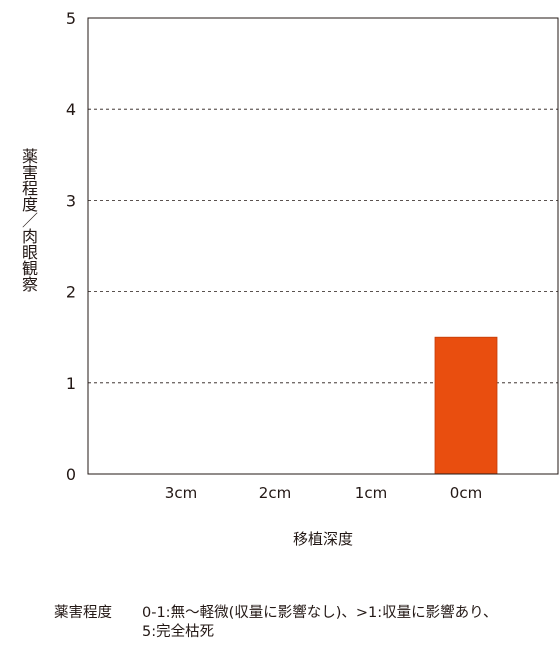 This screenshot has width=560, height=646. Describe the element at coordinates (323, 493) in the screenshot. I see `x-tick-labels: 3cm 2cm 1cm 0cm` at that location.